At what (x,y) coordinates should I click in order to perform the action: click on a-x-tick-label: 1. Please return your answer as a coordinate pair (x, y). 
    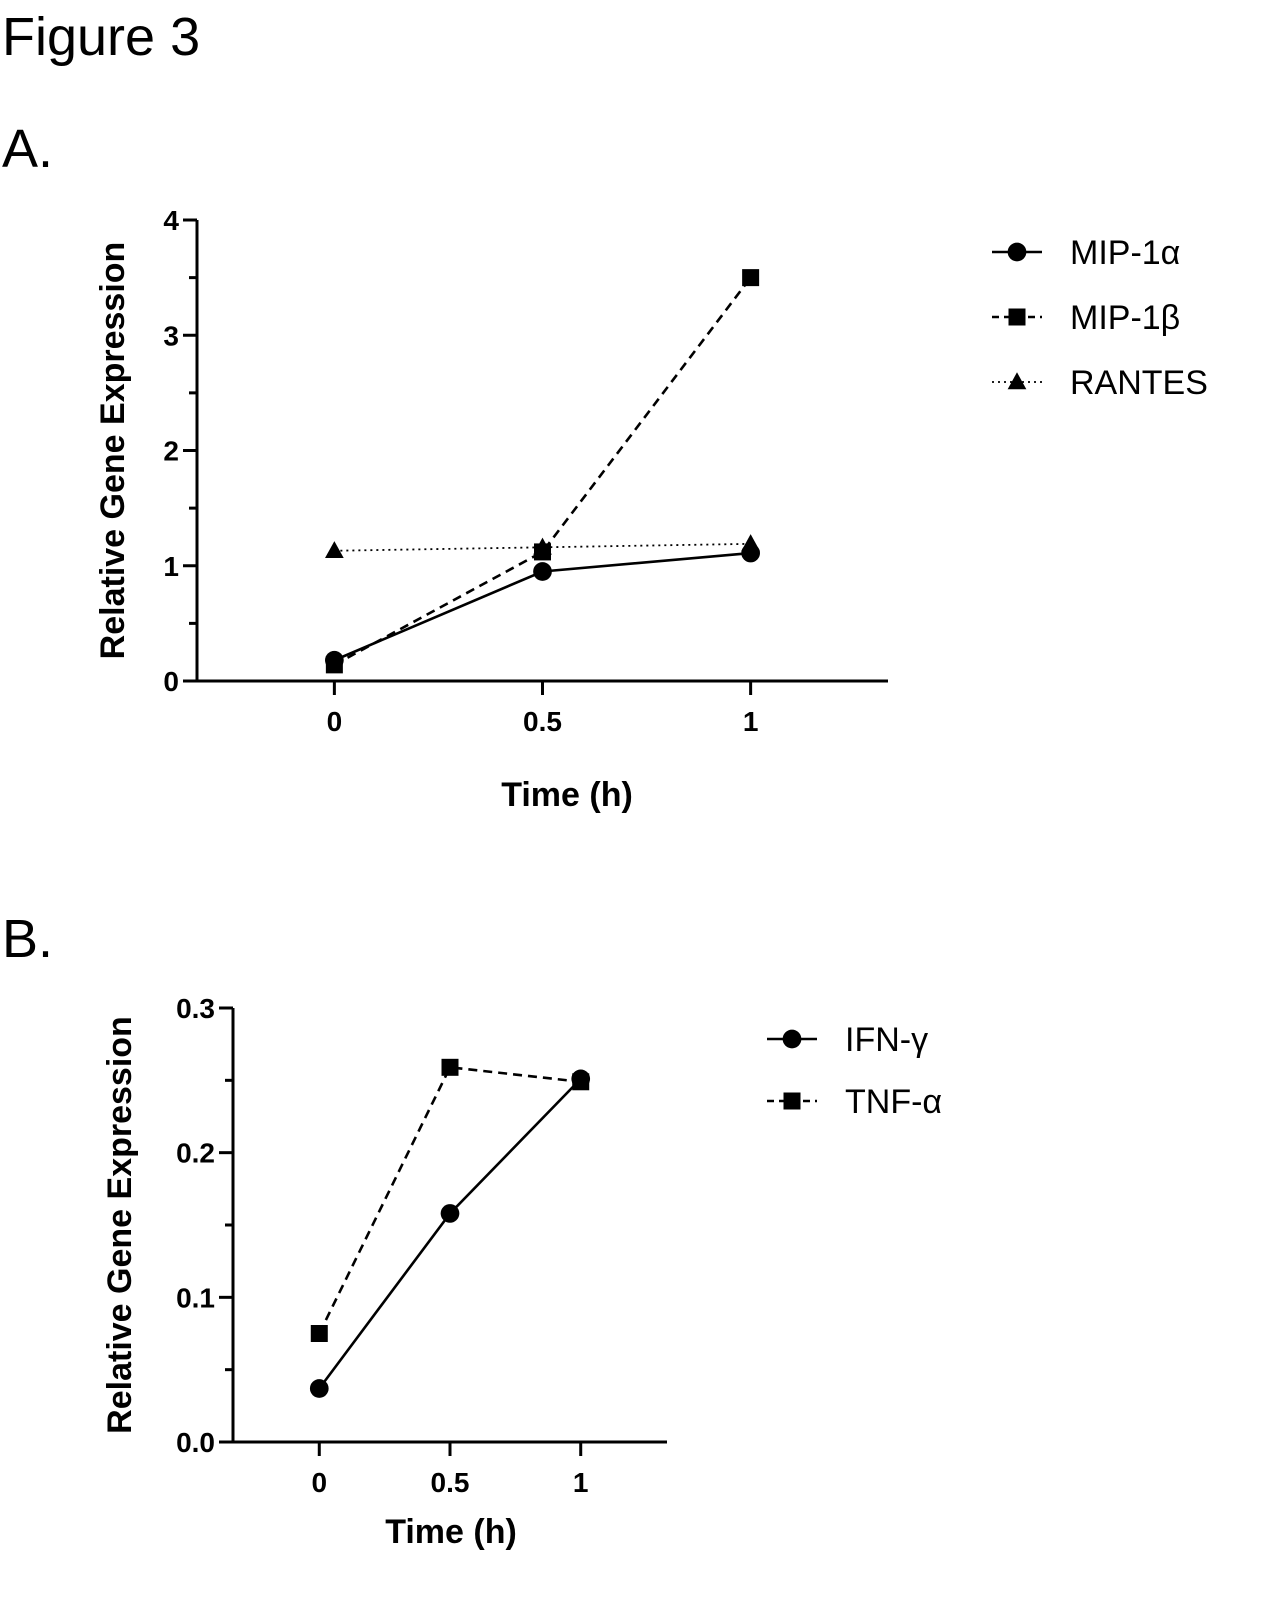
    Looking at the image, I should click on (751, 721).